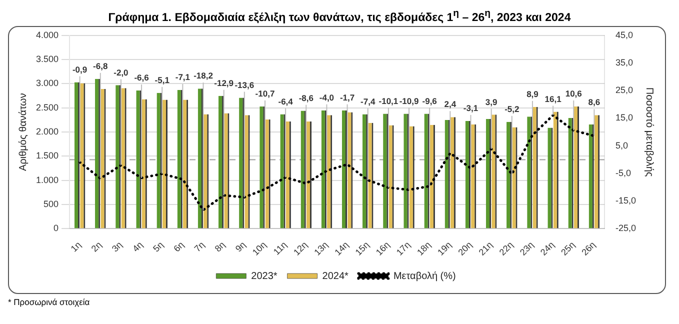 The height and width of the screenshot is (324, 679). What do you see at coordinates (403, 249) in the screenshot?
I see `x-tick-label: 17η` at bounding box center [403, 249].